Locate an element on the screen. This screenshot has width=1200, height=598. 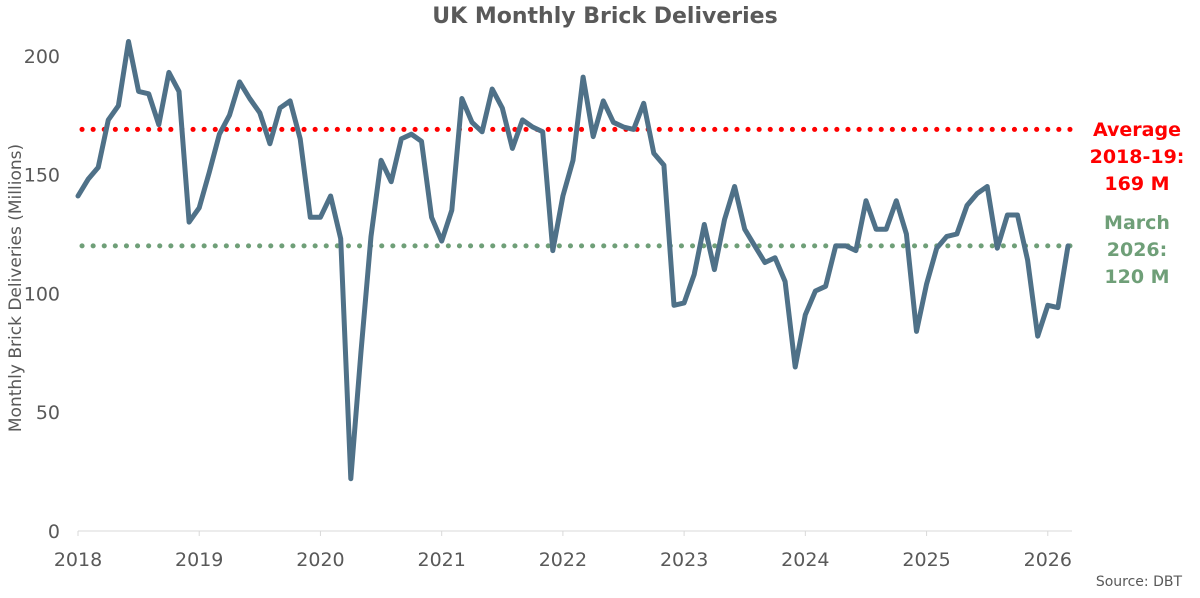
x-tick-label: 2019 is located at coordinates (199, 560).